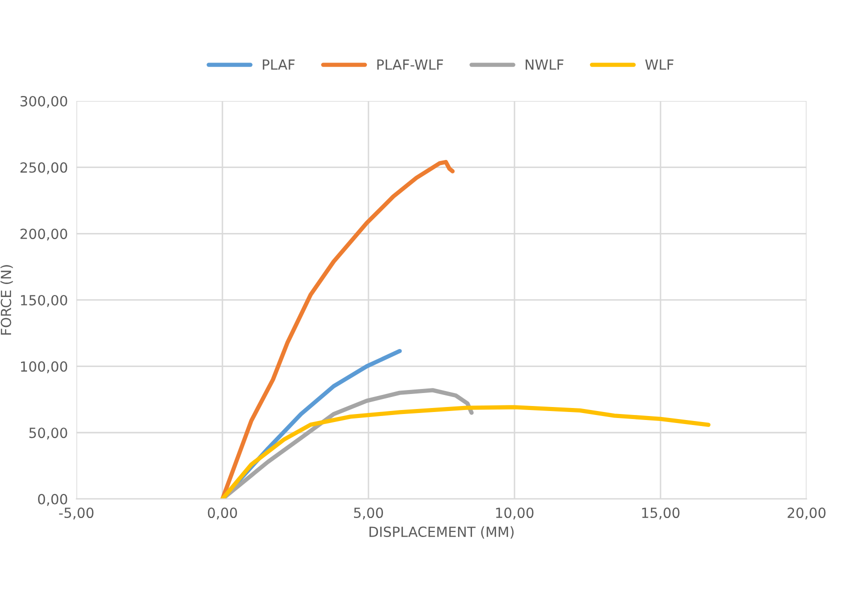 The width and height of the screenshot is (849, 594). I want to click on x-tick-label: 15,00, so click(661, 514).